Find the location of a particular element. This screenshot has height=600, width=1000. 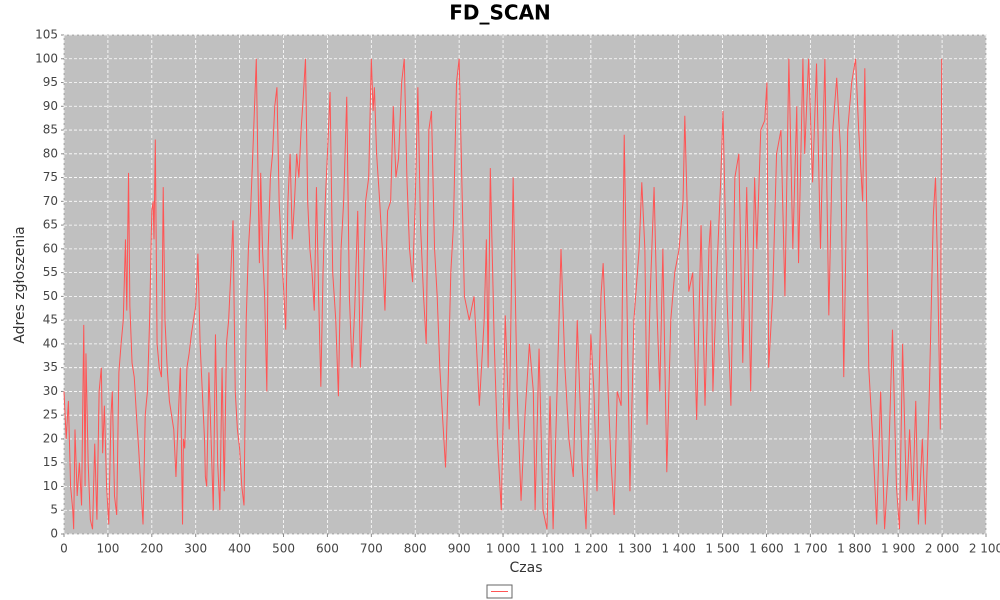

x-tick-label: 900 is located at coordinates (459, 549).